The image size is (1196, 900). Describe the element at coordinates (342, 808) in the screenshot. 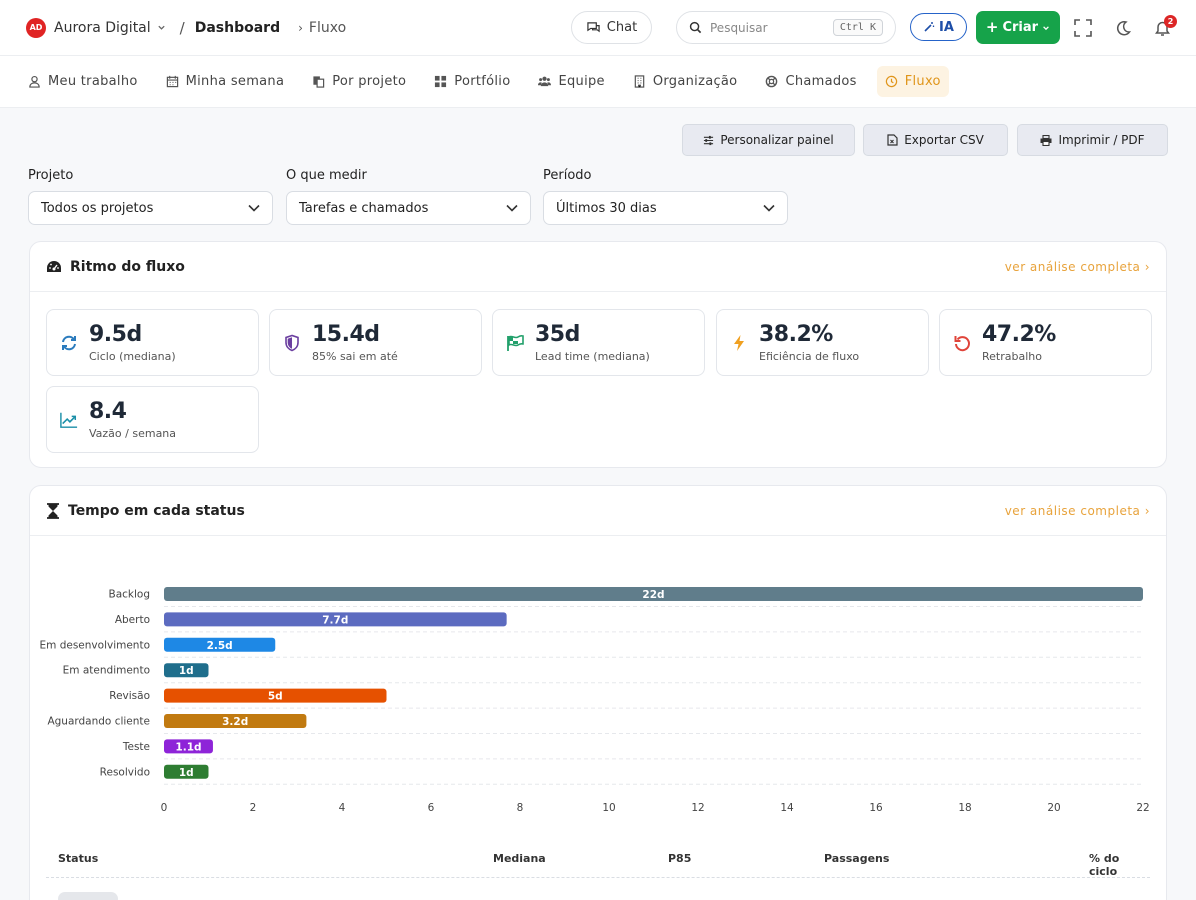

I see `x-tick-label: 4` at that location.